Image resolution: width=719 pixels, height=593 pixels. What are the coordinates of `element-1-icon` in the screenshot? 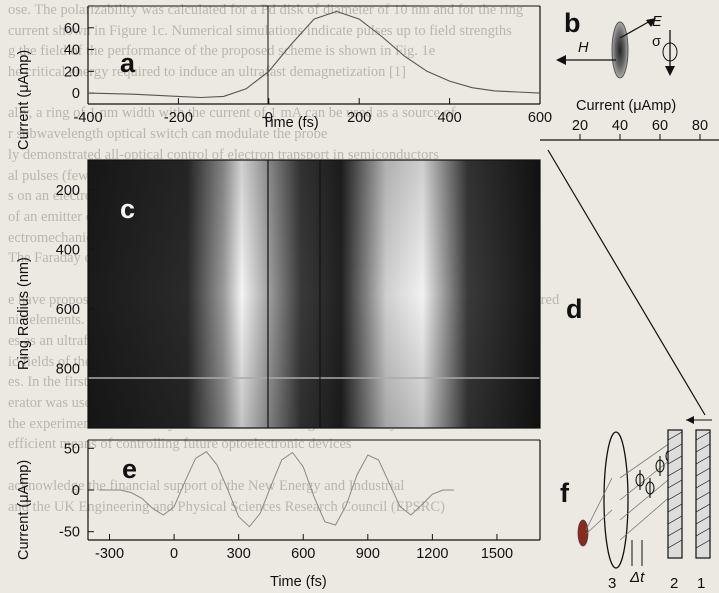 It's located at (703, 494).